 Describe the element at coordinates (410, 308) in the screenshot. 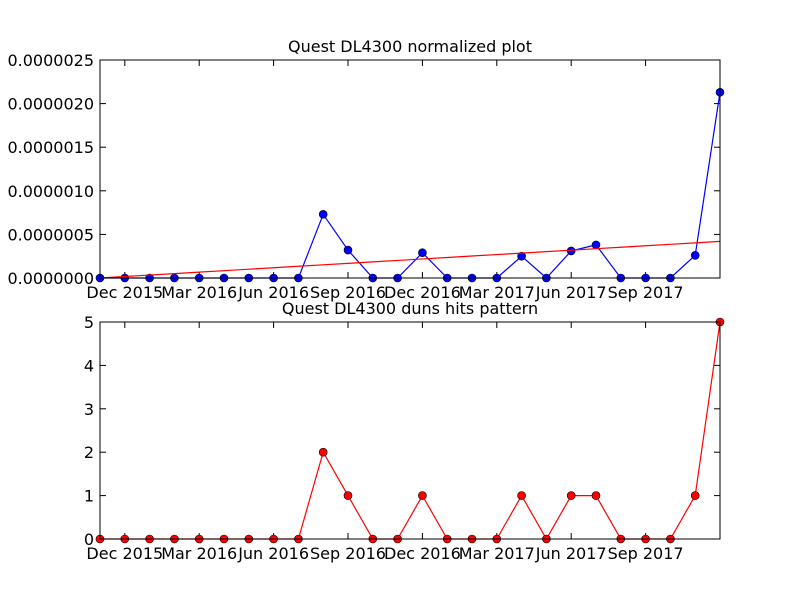

I see `chart-title: Quest DL4300 duns hits pattern` at that location.